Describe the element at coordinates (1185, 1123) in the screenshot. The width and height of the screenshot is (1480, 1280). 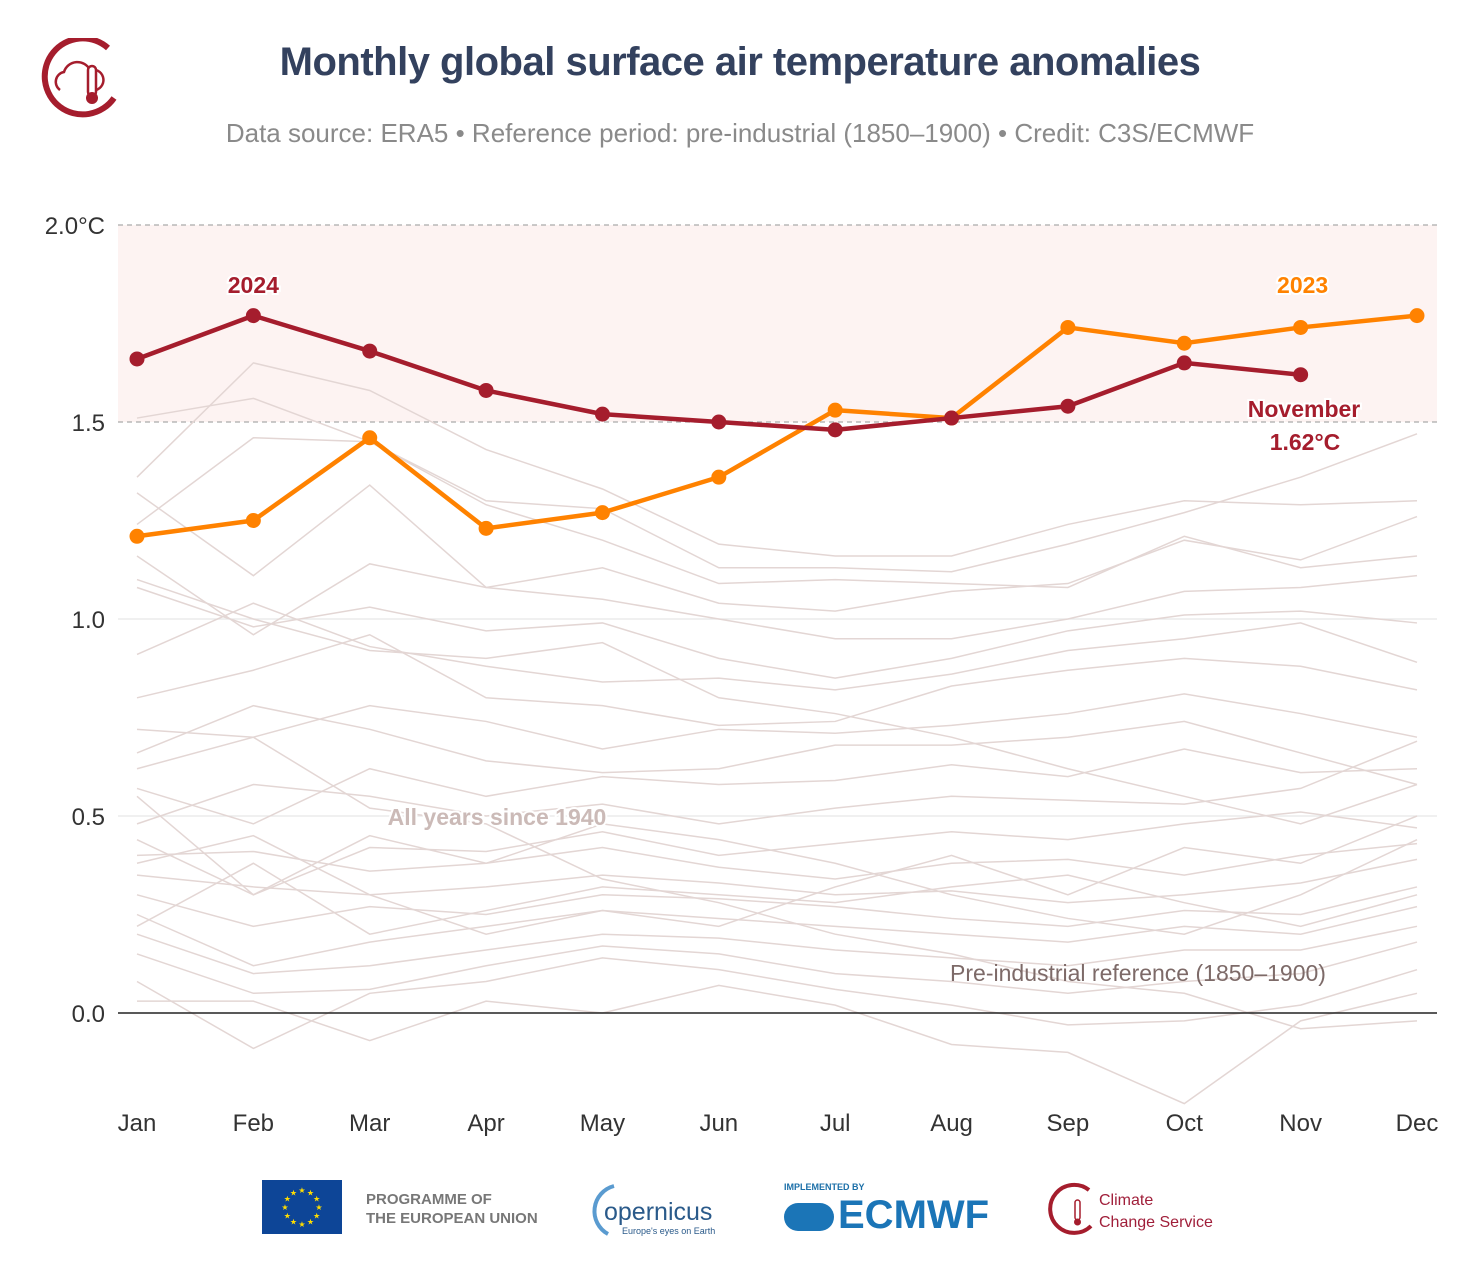
I see `x-tick-label: Oct` at that location.